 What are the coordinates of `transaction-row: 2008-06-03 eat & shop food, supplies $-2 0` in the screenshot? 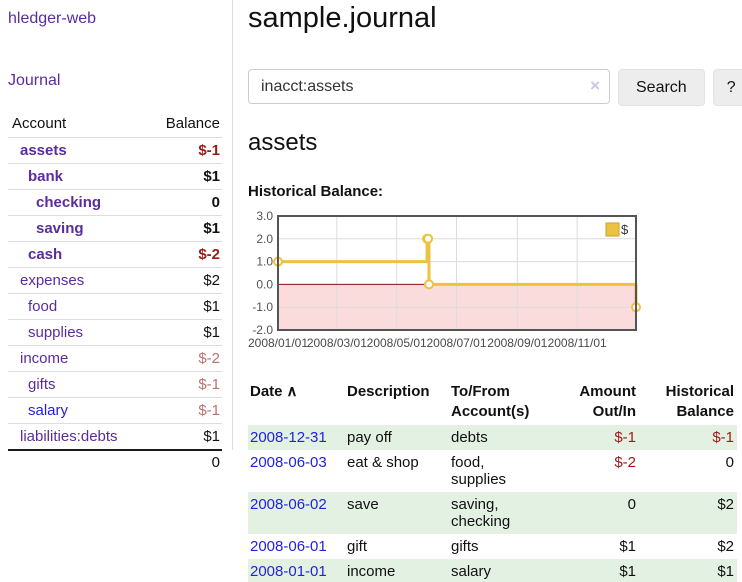 It's located at (492, 471).